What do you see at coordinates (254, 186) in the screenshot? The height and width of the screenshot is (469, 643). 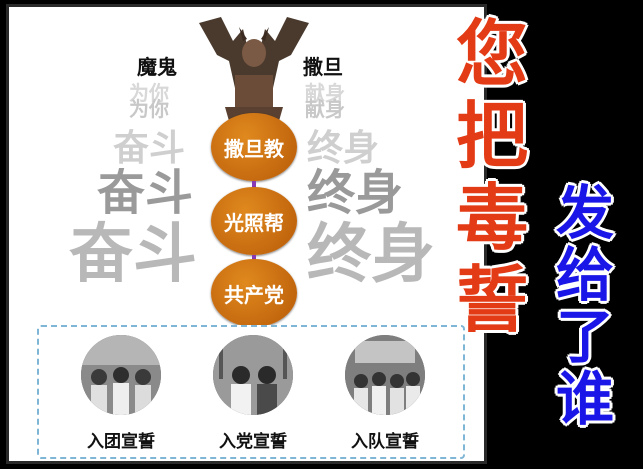 I see `chain-arrow-shaft` at bounding box center [254, 186].